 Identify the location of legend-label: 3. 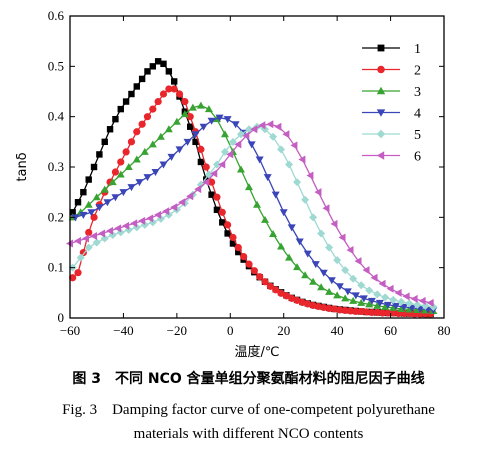
(417, 92).